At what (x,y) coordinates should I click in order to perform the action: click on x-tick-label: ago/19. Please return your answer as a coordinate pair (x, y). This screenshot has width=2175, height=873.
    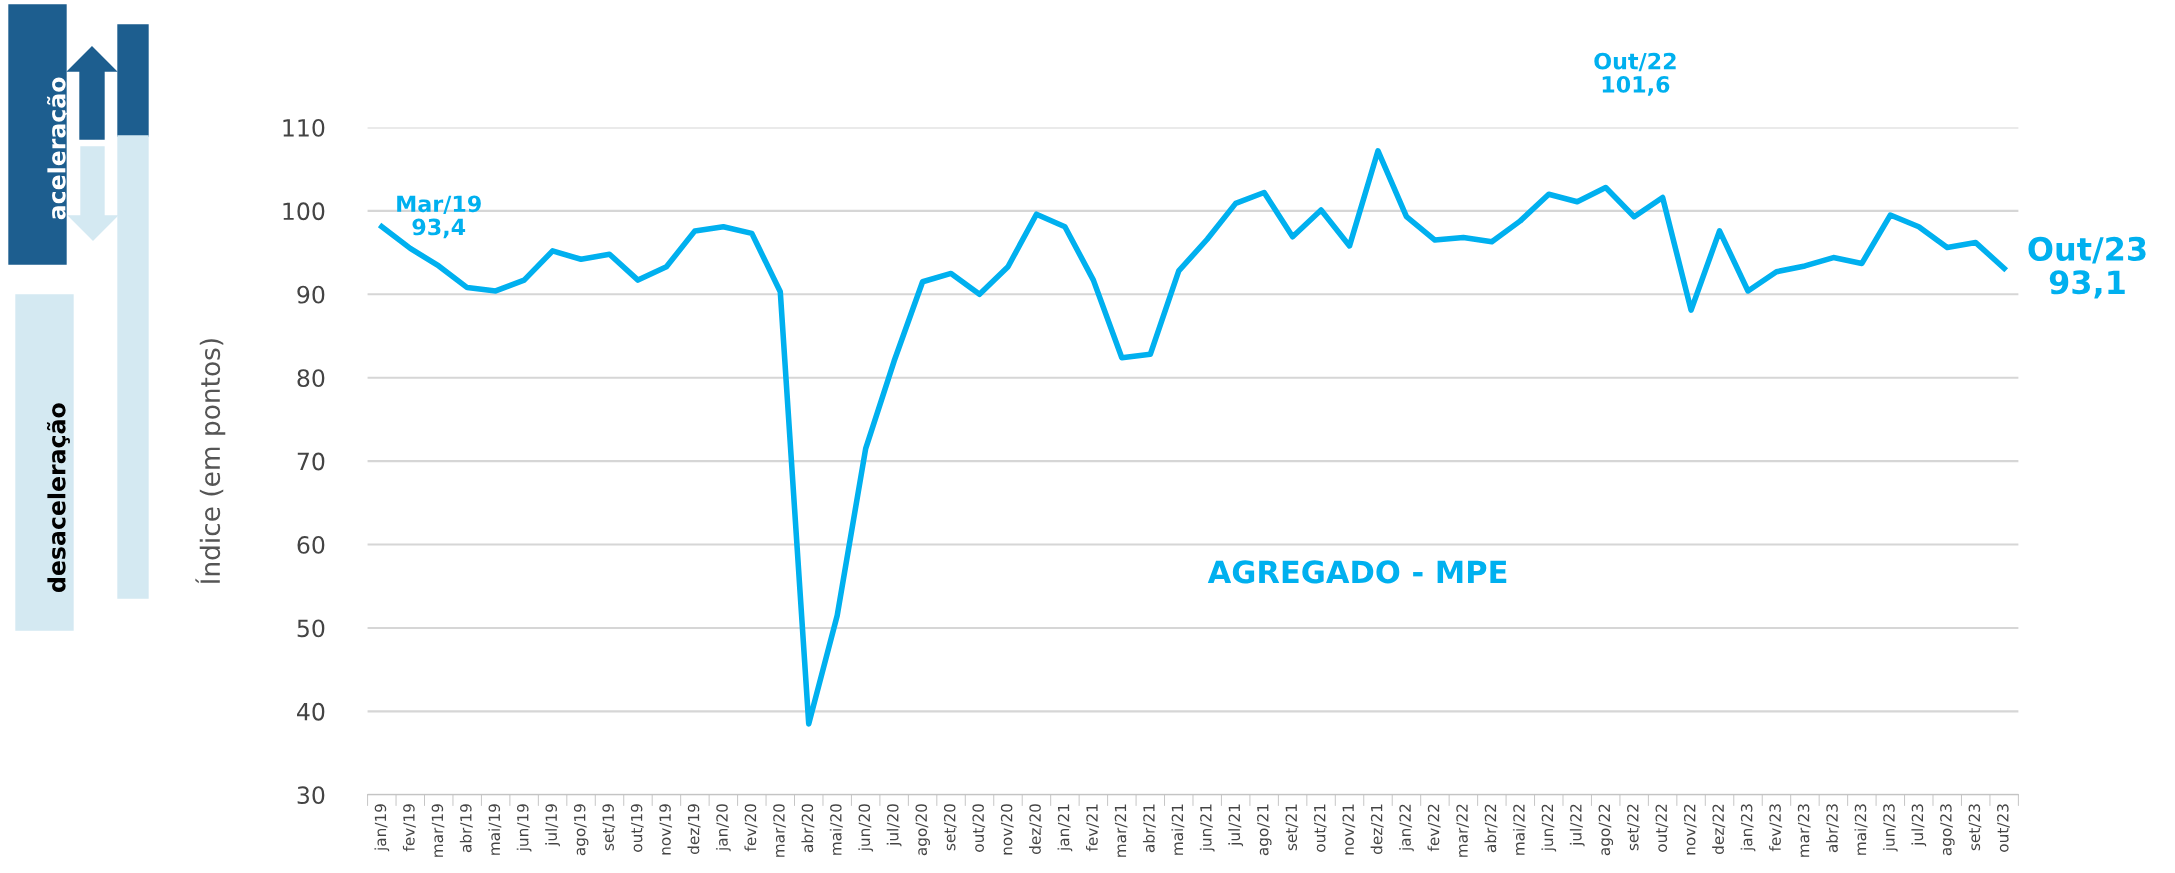
    Looking at the image, I should click on (581, 830).